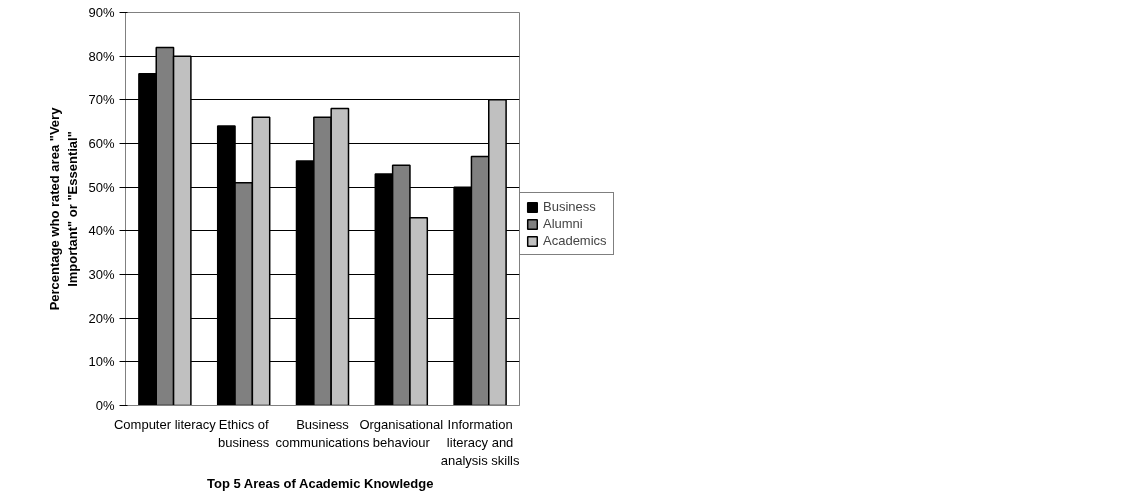 The image size is (1142, 500). I want to click on x-axis-title: Top 5 Areas of Academic Knowledge, so click(320, 483).